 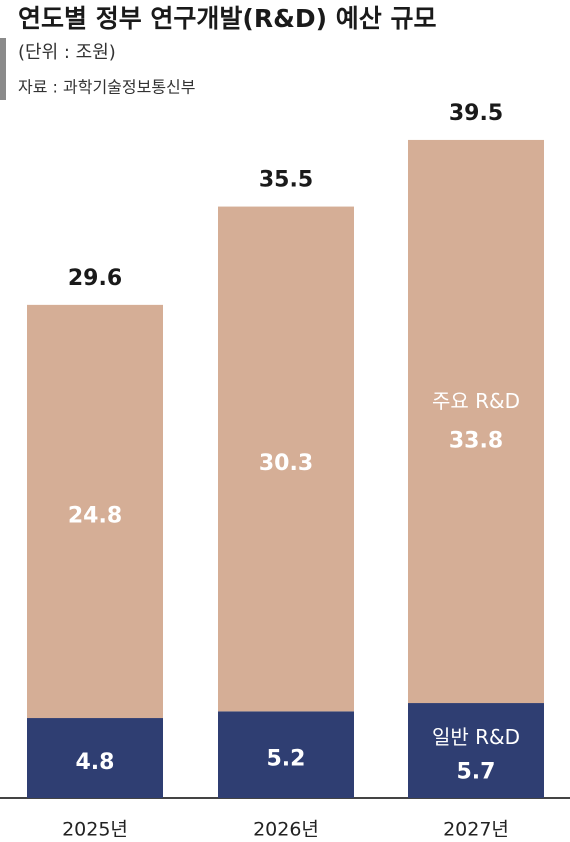 I want to click on chart-source: 자료 : 과학기술정보통신부, so click(x=106, y=87).